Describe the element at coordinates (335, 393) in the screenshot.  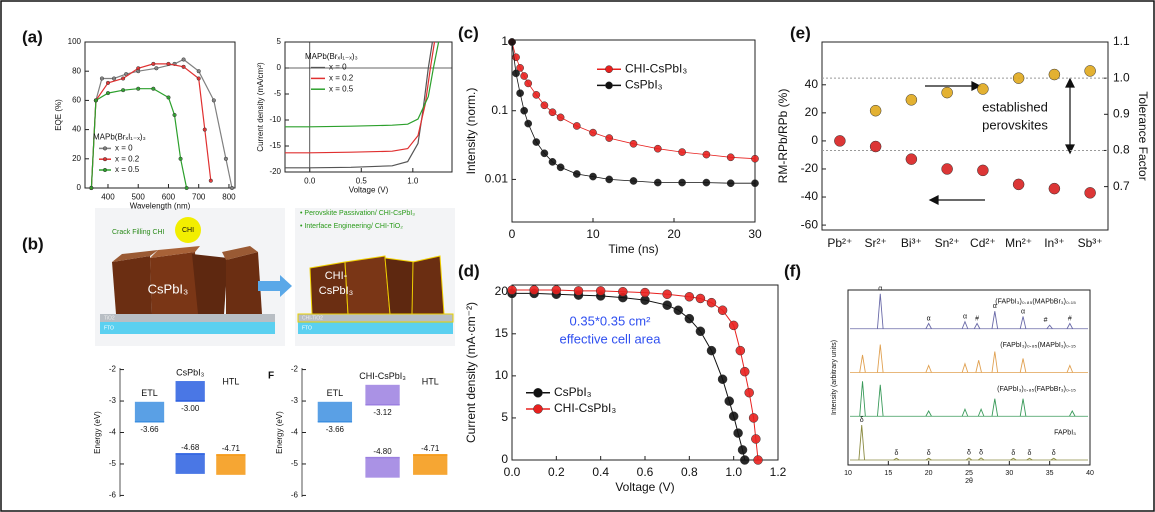
I see `layer-name: ETL` at that location.